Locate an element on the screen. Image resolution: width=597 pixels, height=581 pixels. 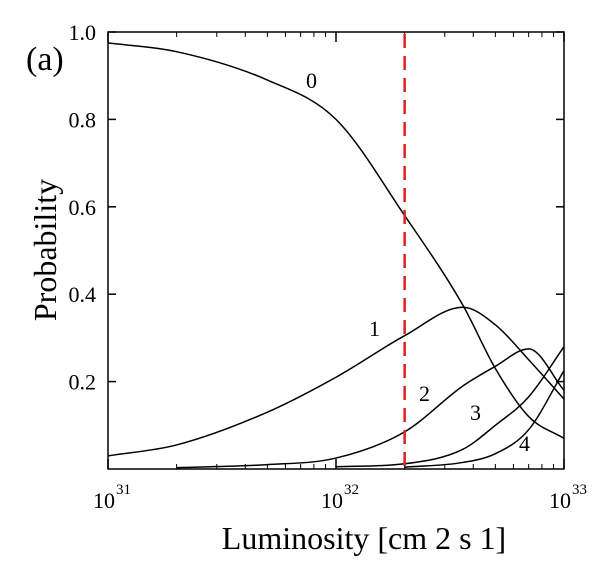
y-axis-title: Probability is located at coordinates (45, 250).